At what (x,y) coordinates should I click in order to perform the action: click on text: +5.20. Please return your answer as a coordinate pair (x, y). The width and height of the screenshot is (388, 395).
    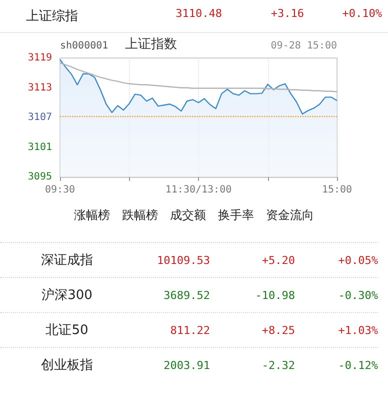
    Looking at the image, I should click on (277, 260).